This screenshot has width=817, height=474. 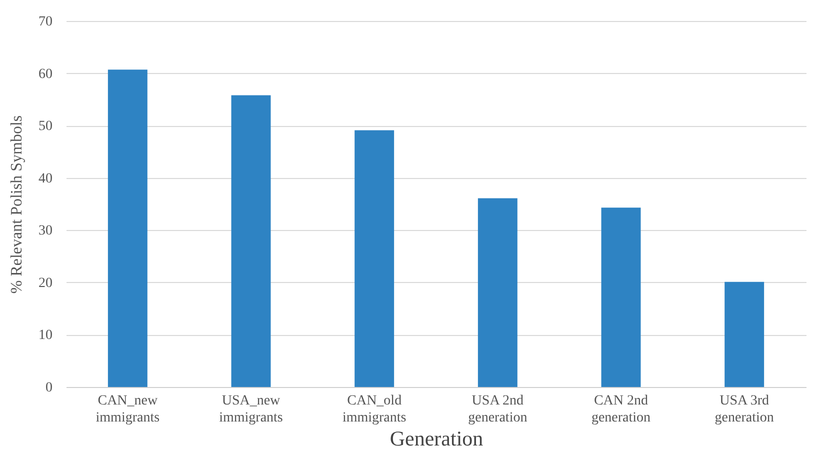 I want to click on x-tick-label: USA_new immigrants, so click(x=251, y=410).